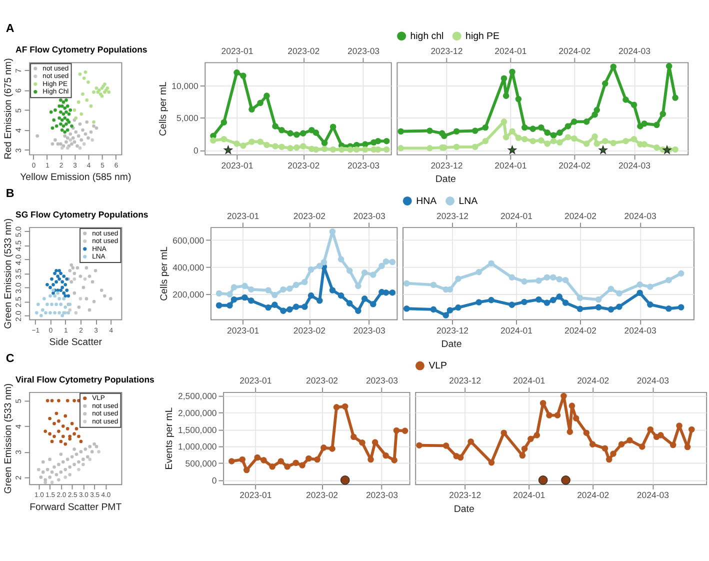 The width and height of the screenshot is (709, 561). Describe the element at coordinates (427, 201) in the screenshot. I see `legend-label: HNA` at that location.